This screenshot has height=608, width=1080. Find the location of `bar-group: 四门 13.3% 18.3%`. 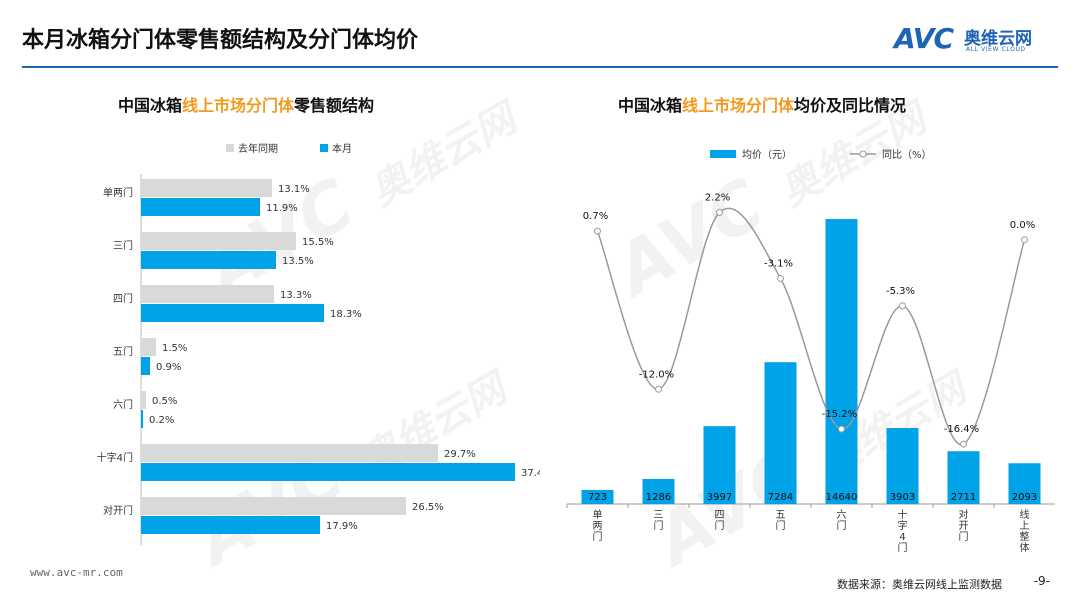

bar-group: 四门 13.3% 18.3% is located at coordinates (237, 303).